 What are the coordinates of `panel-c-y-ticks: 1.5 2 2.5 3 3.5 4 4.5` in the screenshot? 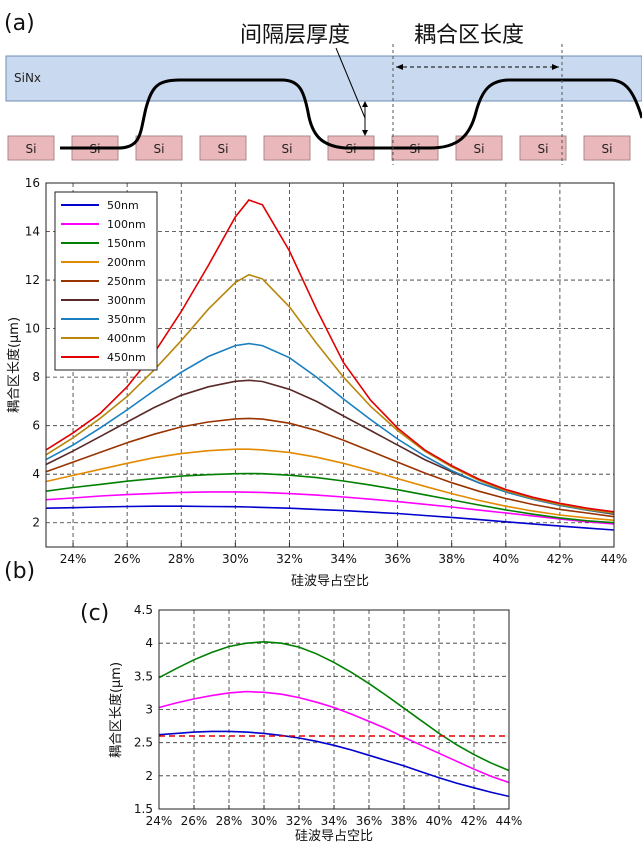 It's located at (143, 709).